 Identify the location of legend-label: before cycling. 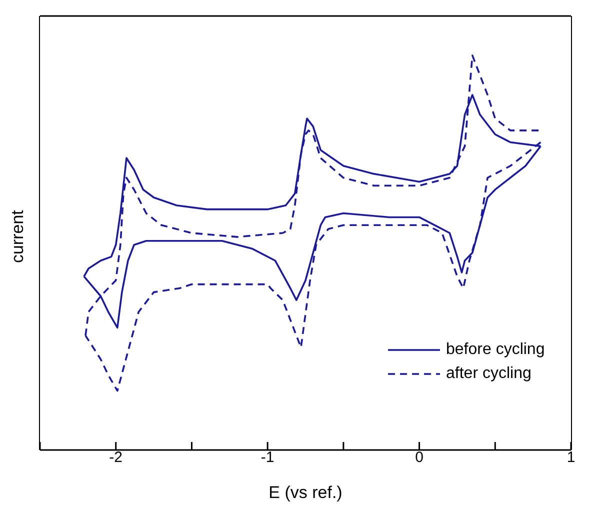
(495, 350).